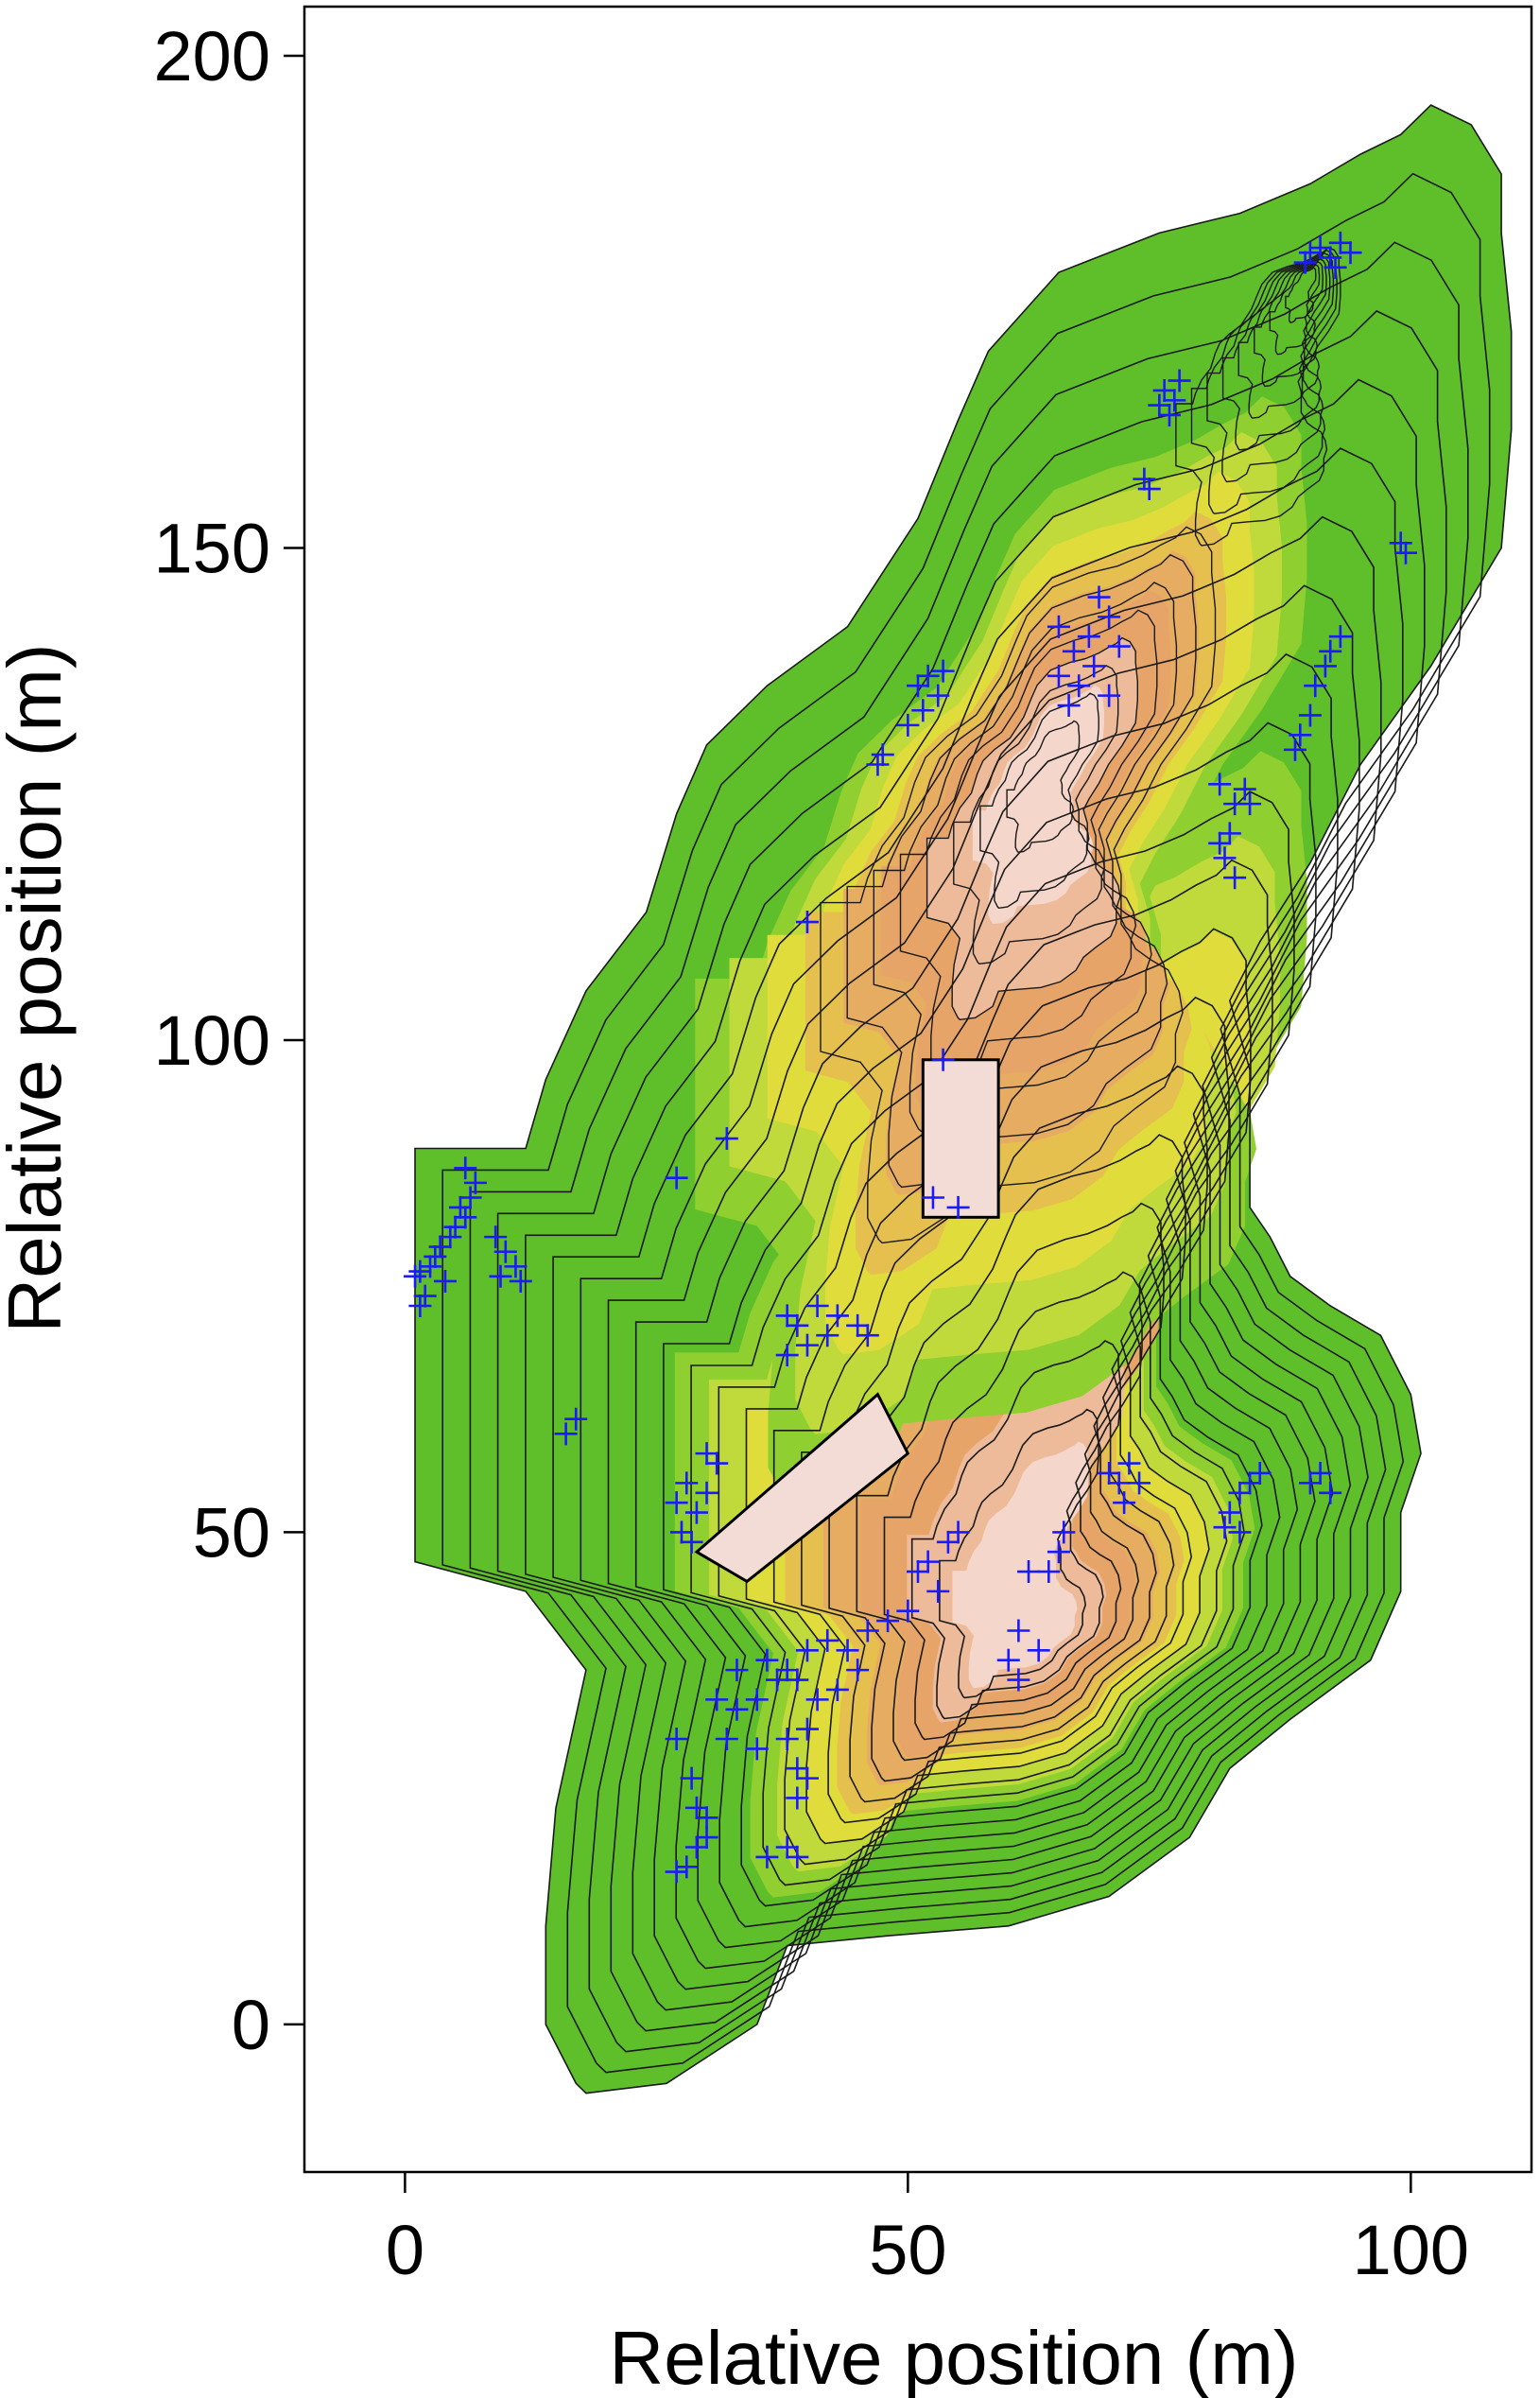 The width and height of the screenshot is (1540, 2398). Describe the element at coordinates (960, 1138) in the screenshot. I see `building-footprint` at that location.